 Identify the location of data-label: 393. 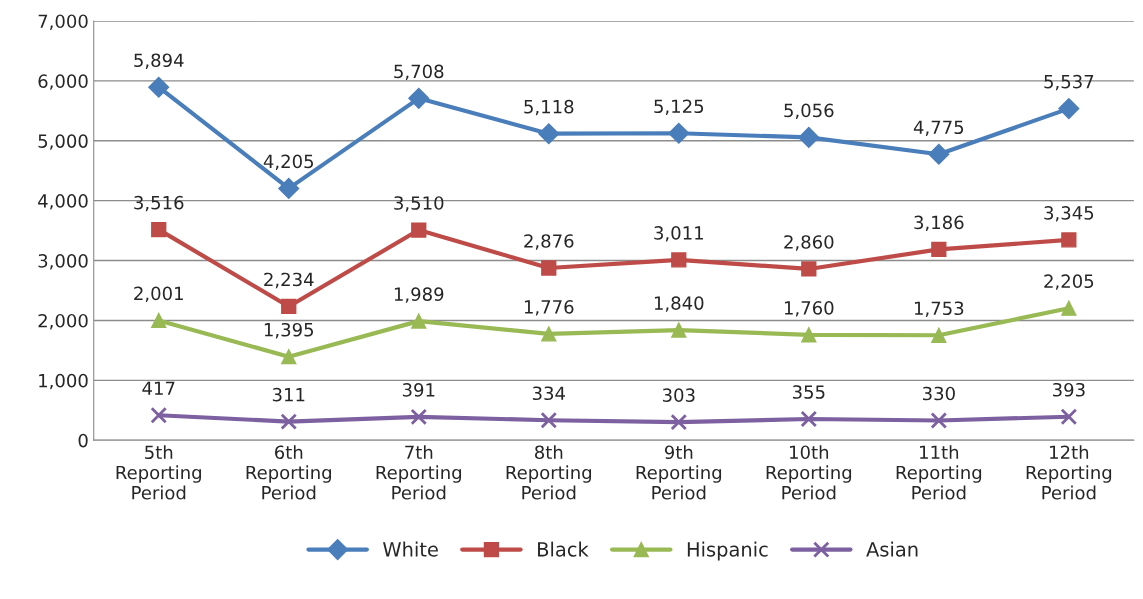
(1068, 389).